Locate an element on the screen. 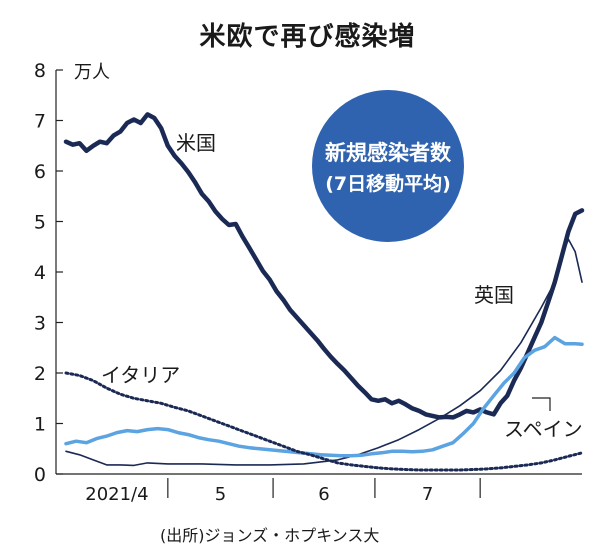 This screenshot has height=554, width=615. y-tick-label-7: 7 is located at coordinates (40, 122).